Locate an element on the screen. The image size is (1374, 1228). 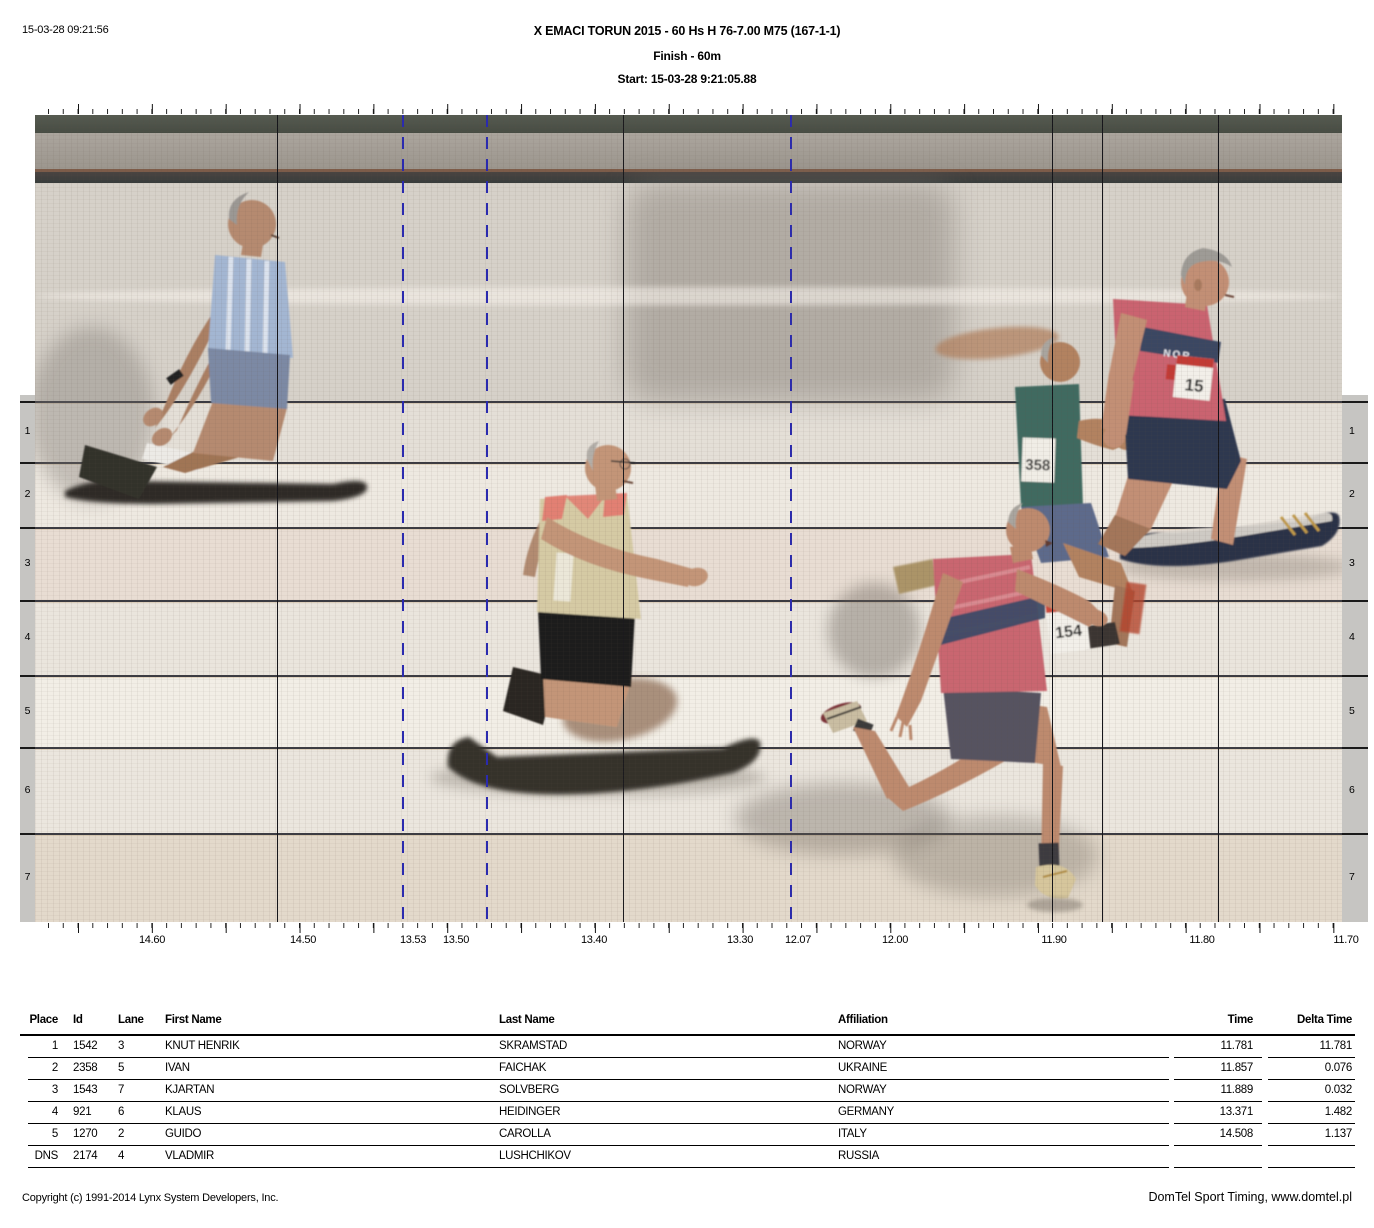
cell-lane: 2 is located at coordinates (121, 1134).